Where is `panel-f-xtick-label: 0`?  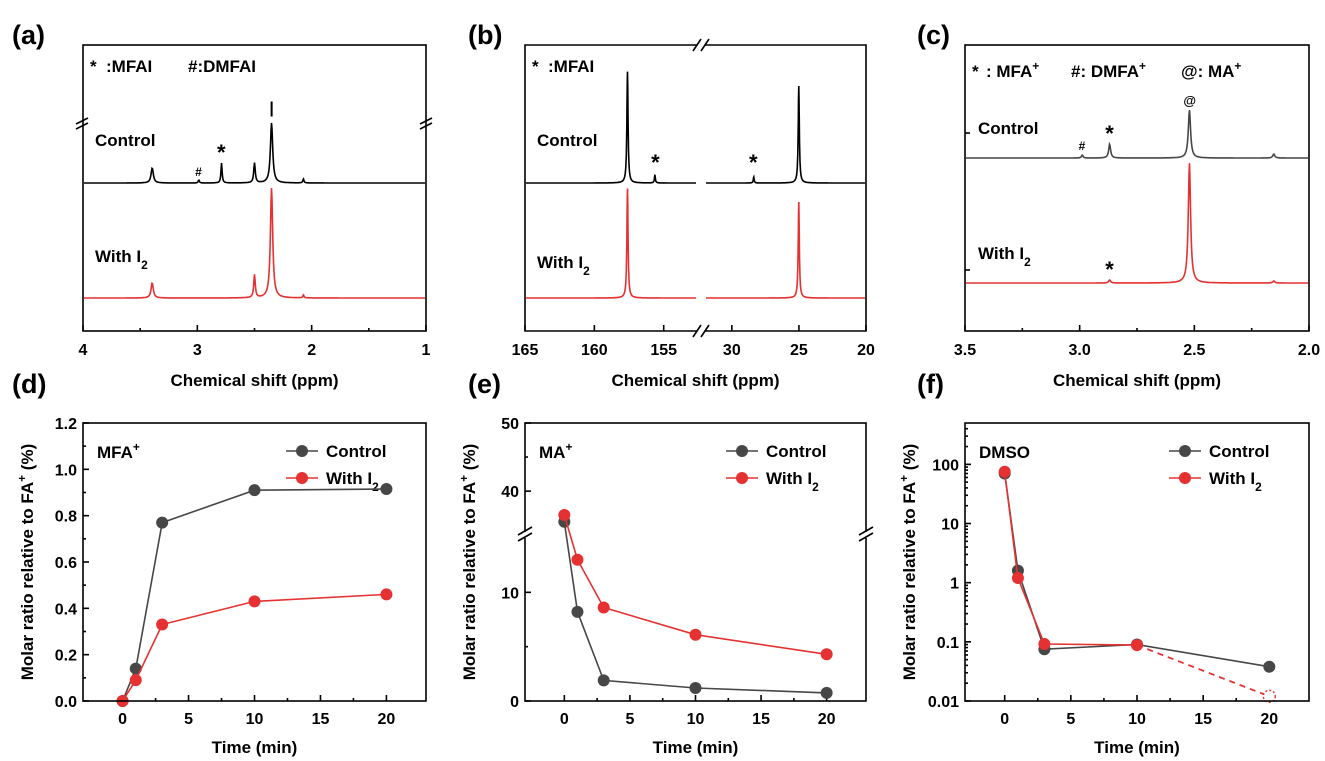
panel-f-xtick-label: 0 is located at coordinates (1004, 719).